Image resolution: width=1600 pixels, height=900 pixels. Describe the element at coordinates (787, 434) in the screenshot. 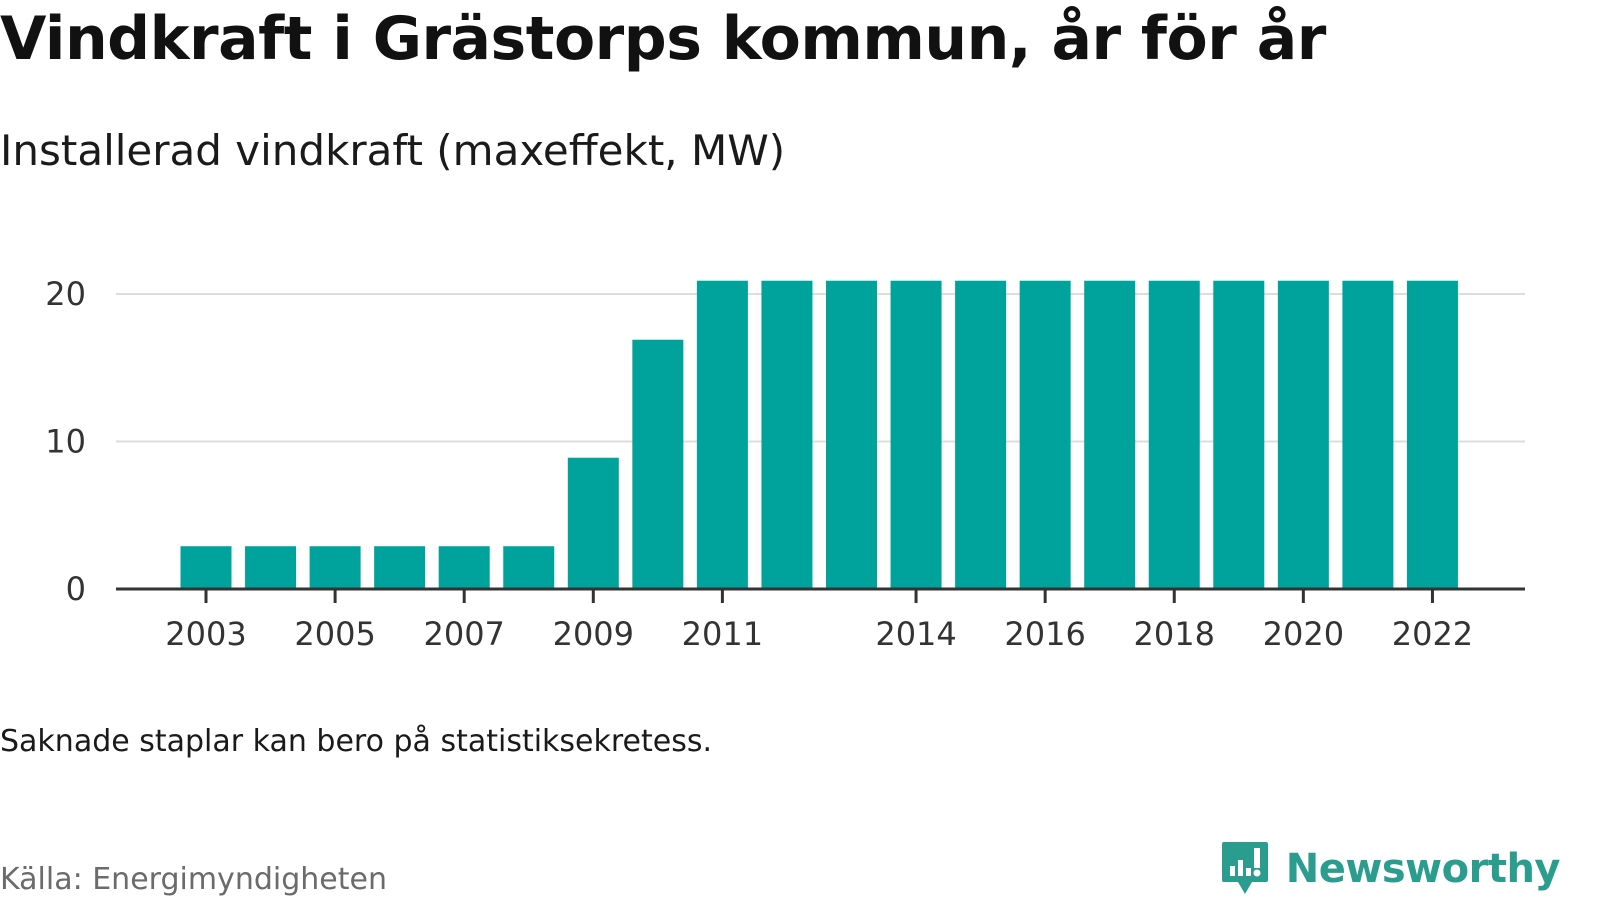

I see `bar-2012` at that location.